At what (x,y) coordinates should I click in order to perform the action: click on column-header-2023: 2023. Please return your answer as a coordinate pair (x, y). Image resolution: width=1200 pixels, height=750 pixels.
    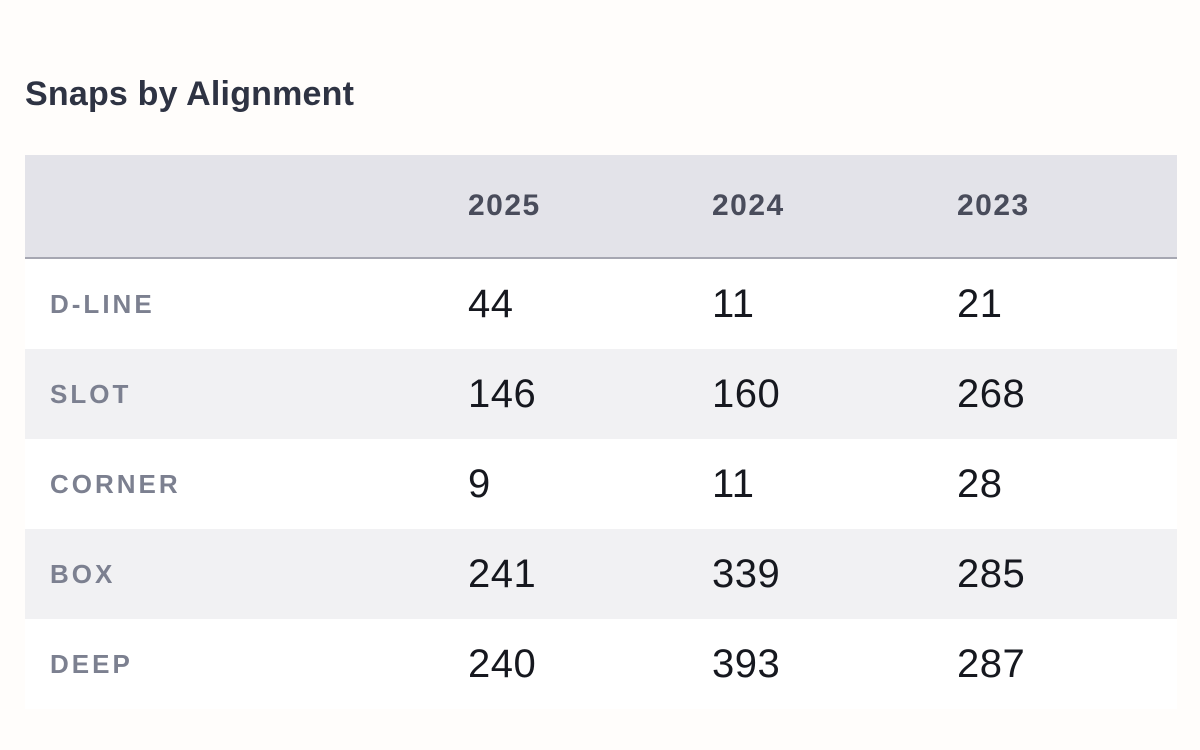
    Looking at the image, I should click on (993, 205).